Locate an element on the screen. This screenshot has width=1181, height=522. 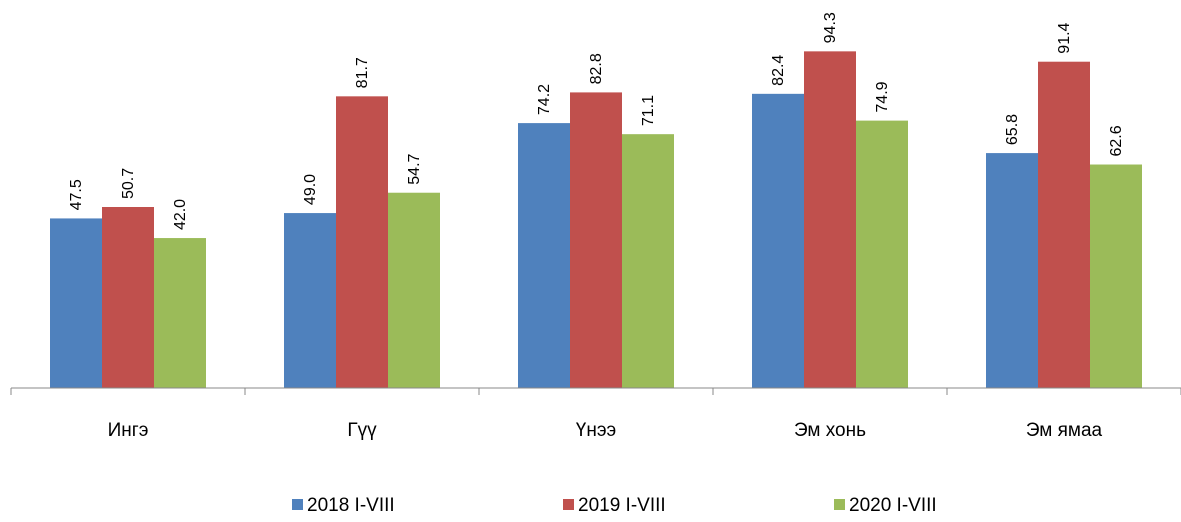
bar-ингэ-2018-i-viii is located at coordinates (76, 303).